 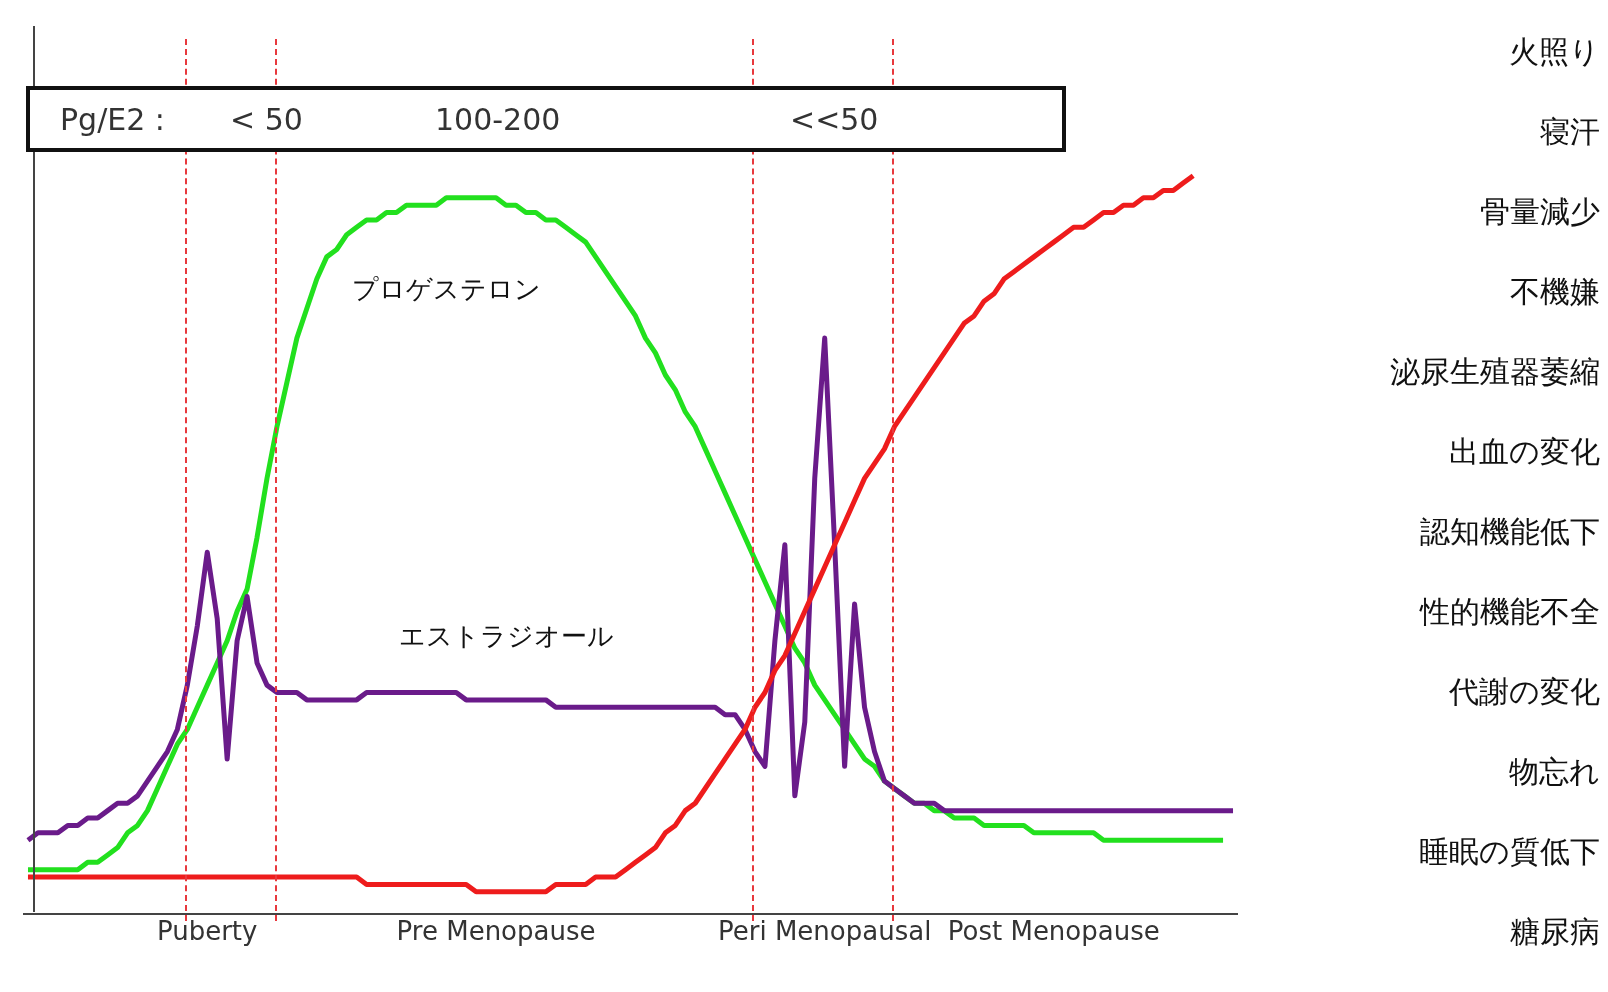 What do you see at coordinates (1053, 931) in the screenshot?
I see `x-tick-label: Post Menopause` at bounding box center [1053, 931].